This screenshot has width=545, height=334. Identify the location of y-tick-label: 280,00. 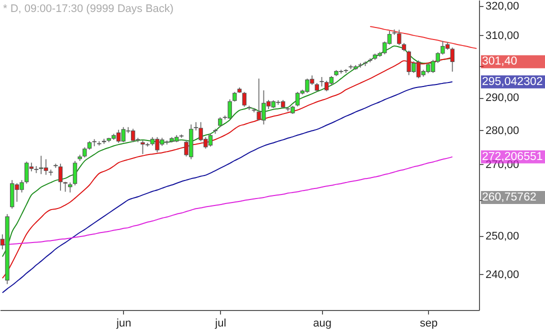
(503, 130).